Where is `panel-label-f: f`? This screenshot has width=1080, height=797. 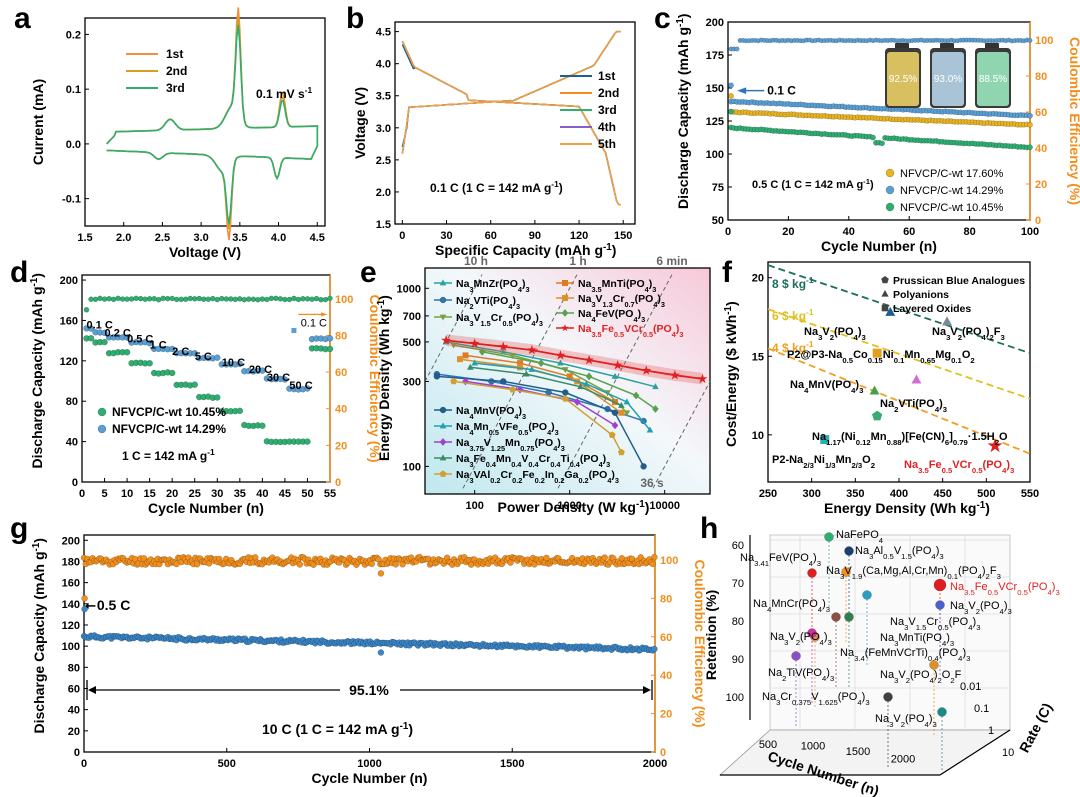 panel-label-f: f is located at coordinates (727, 272).